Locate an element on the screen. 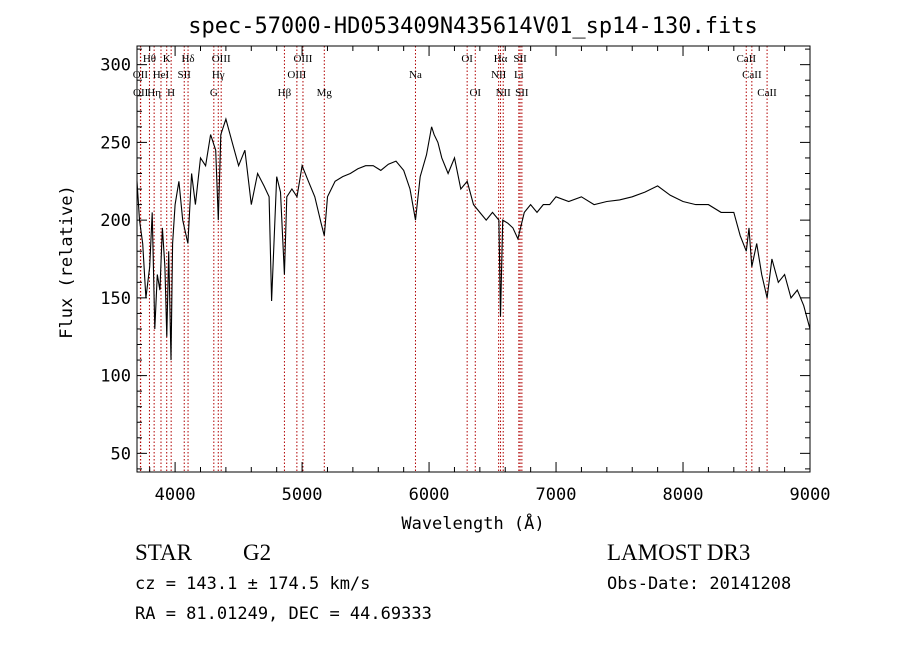  marker-label-26: CaII is located at coordinates (752, 75).